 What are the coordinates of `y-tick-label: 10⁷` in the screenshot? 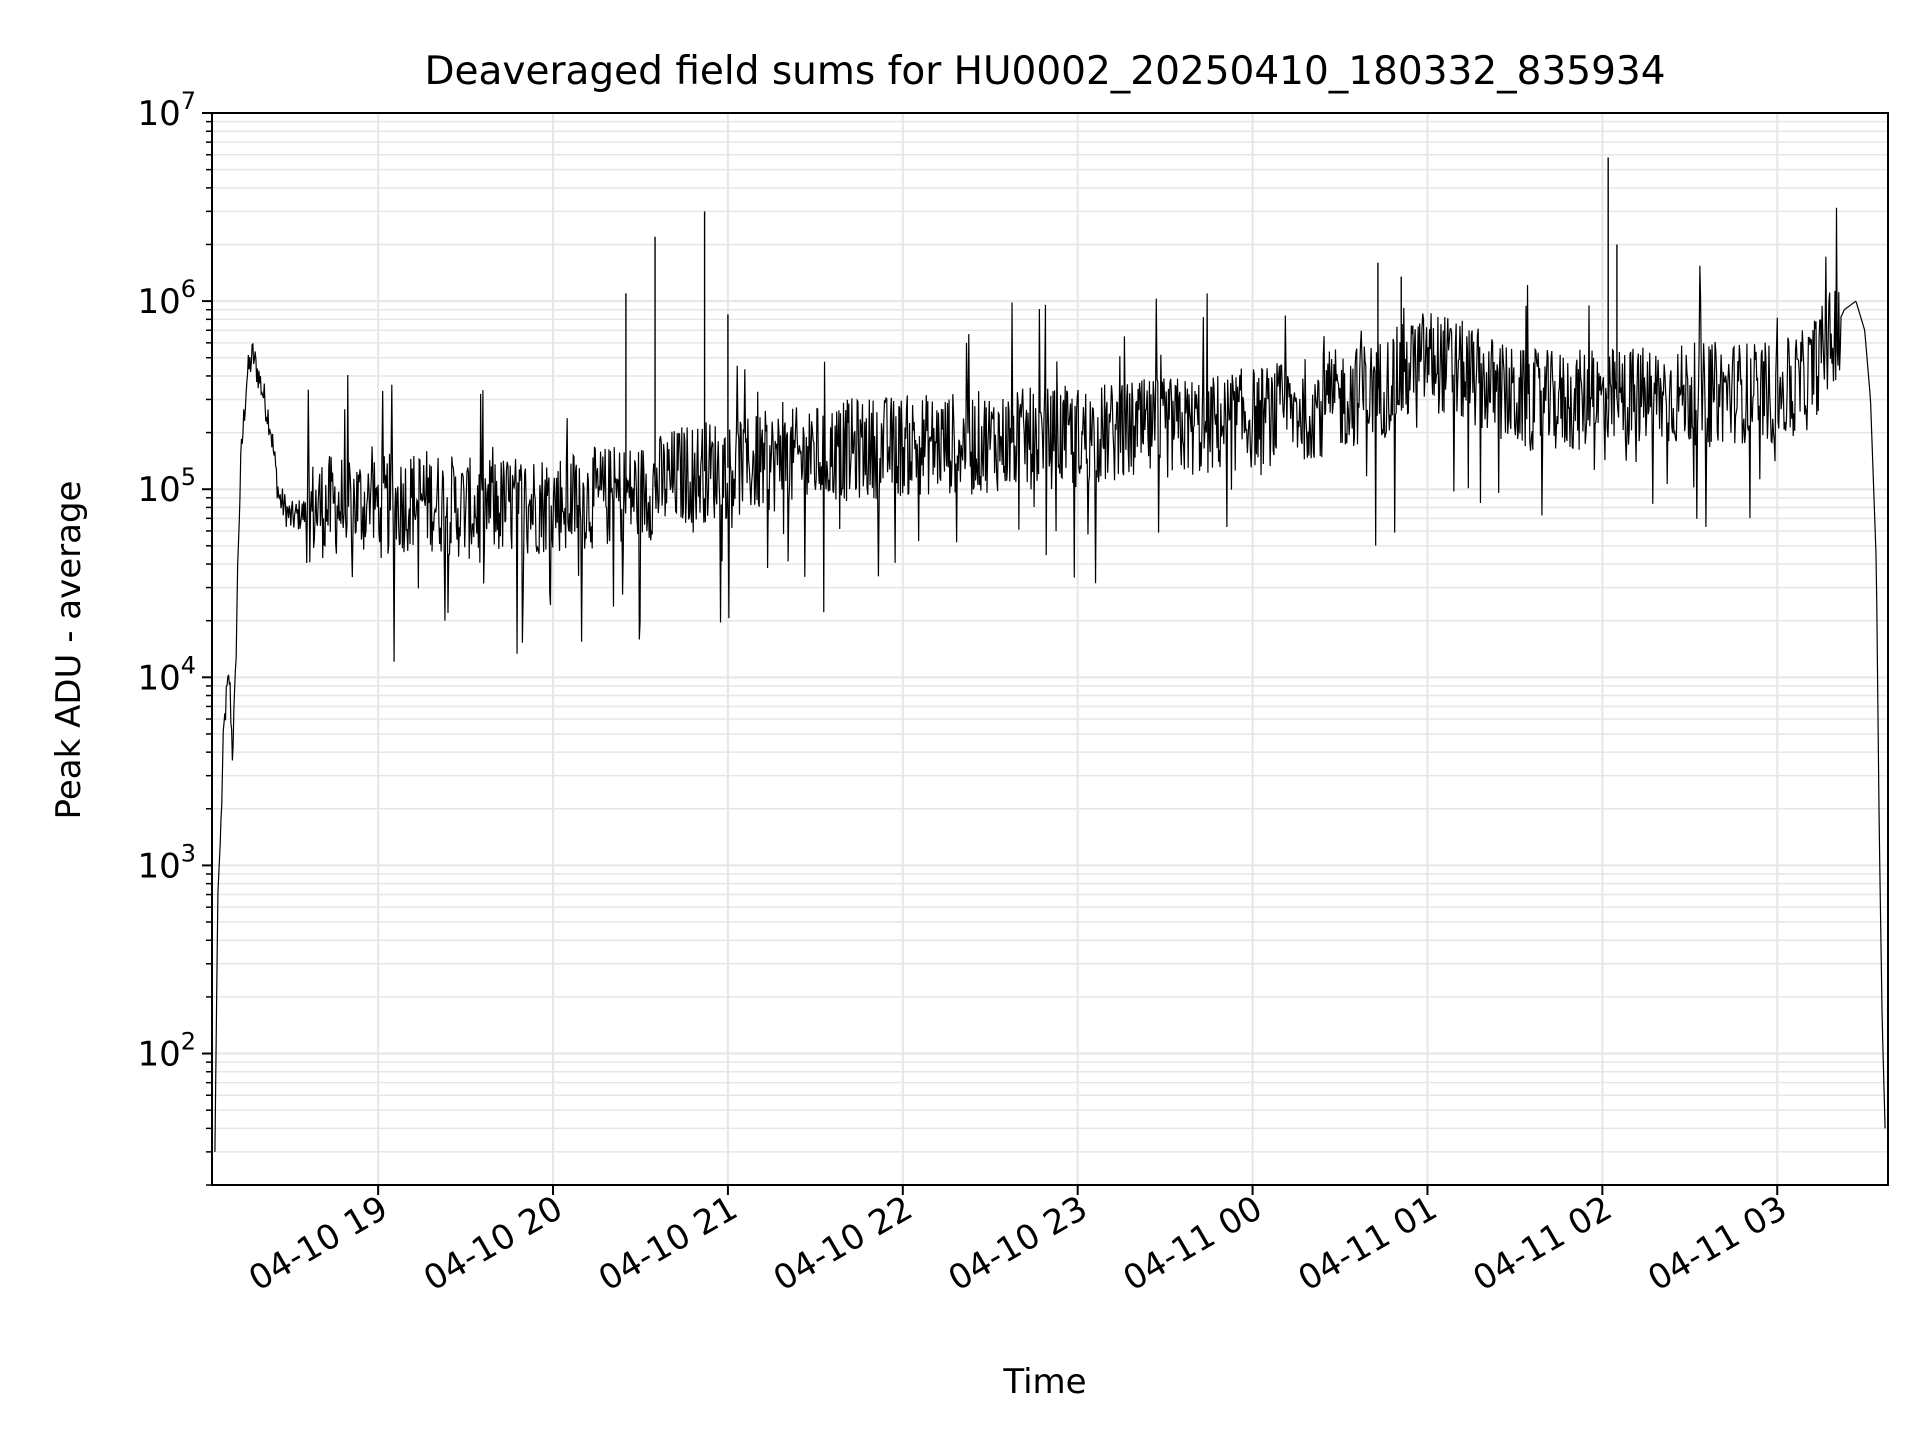 It's located at (166, 110).